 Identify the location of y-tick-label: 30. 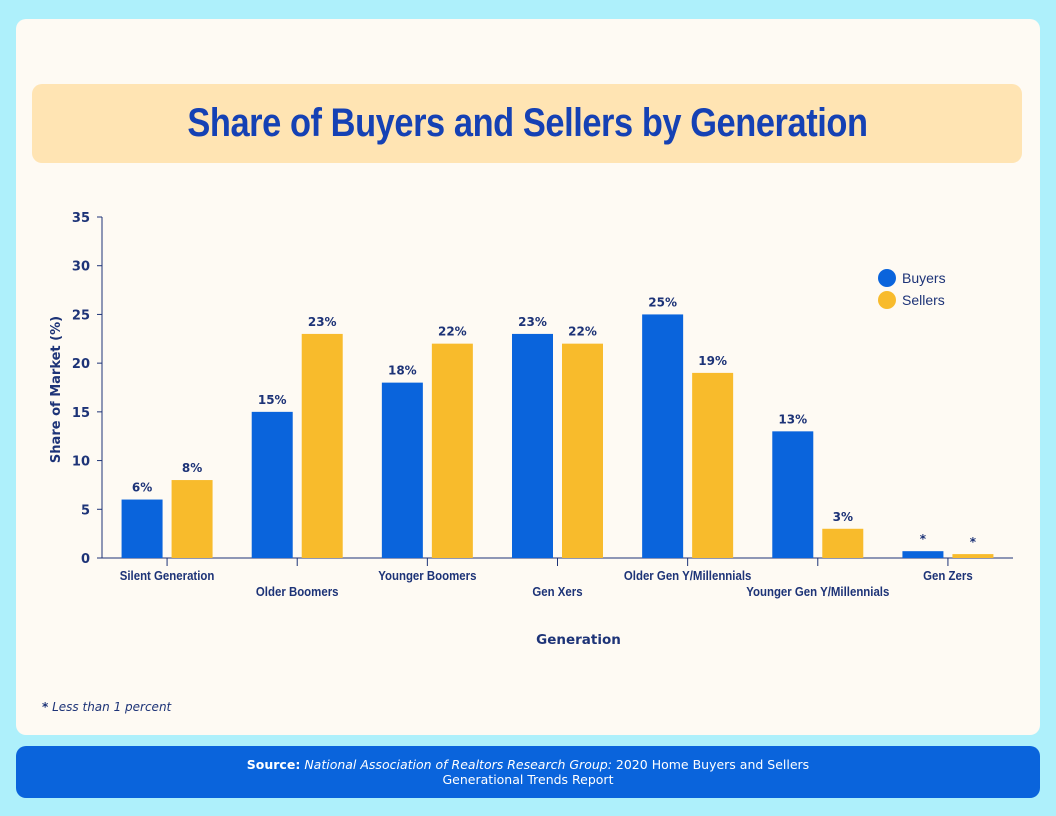
(81, 267).